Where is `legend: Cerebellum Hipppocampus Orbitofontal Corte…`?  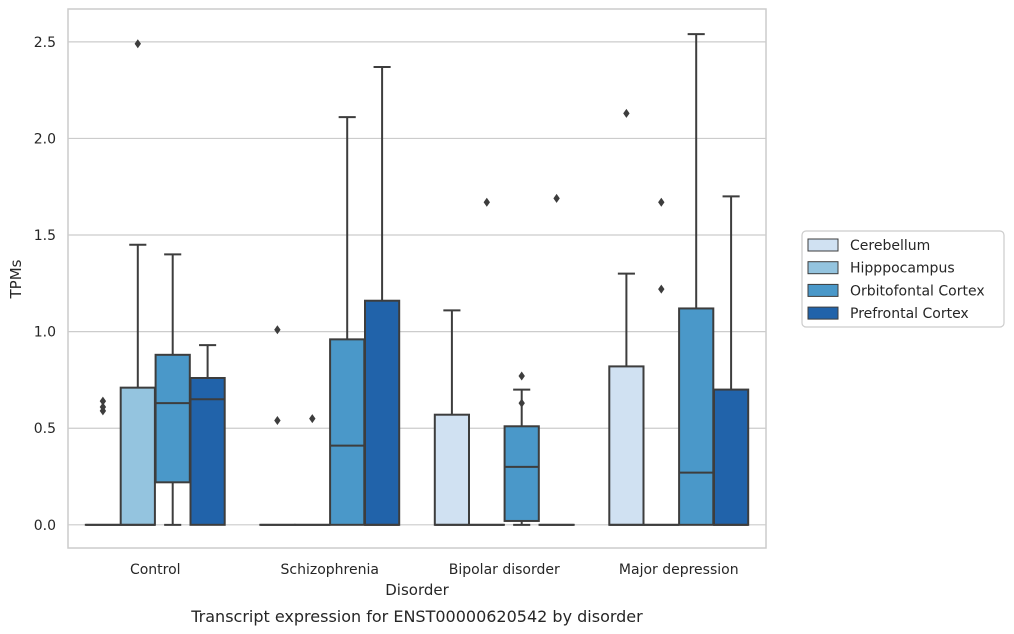 legend: Cerebellum Hipppocampus Orbitofontal Corte… is located at coordinates (903, 279).